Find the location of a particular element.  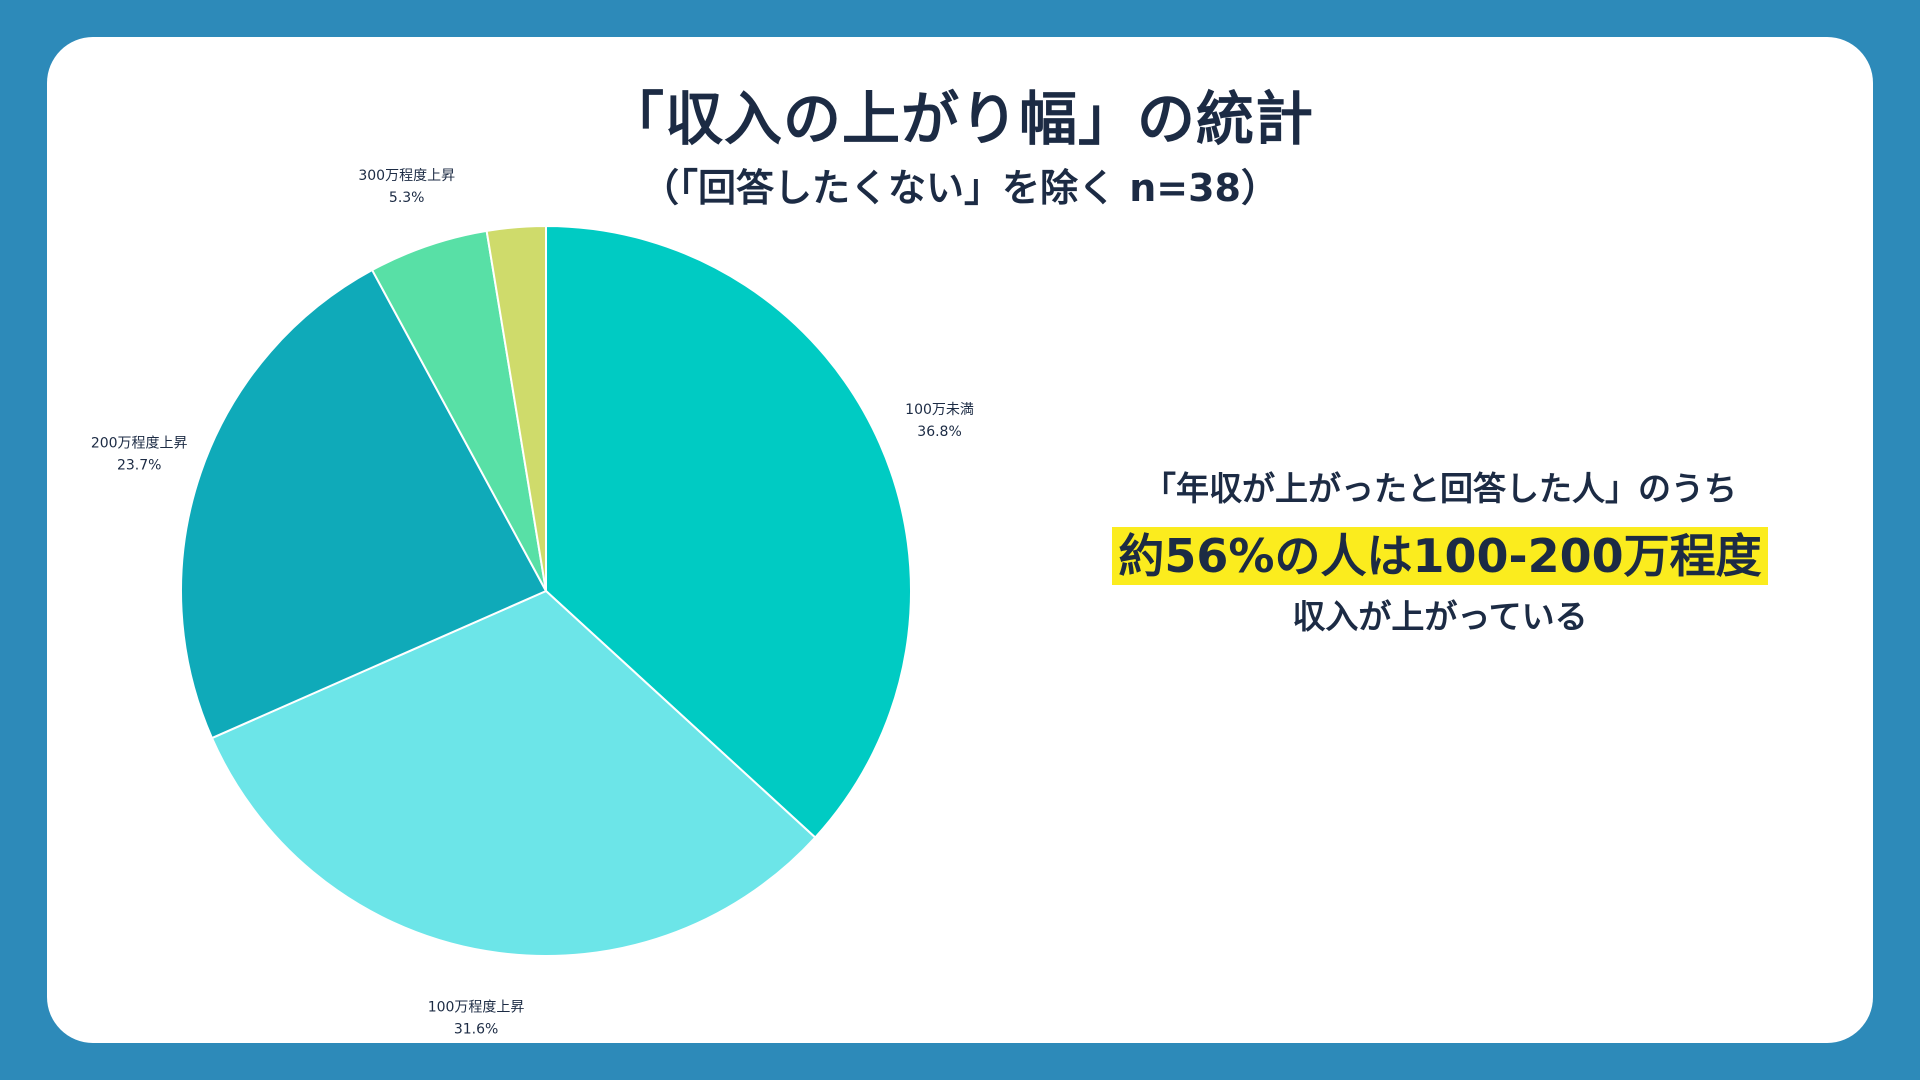

pie-label-0: 100万未満 36.8% is located at coordinates (939, 421).